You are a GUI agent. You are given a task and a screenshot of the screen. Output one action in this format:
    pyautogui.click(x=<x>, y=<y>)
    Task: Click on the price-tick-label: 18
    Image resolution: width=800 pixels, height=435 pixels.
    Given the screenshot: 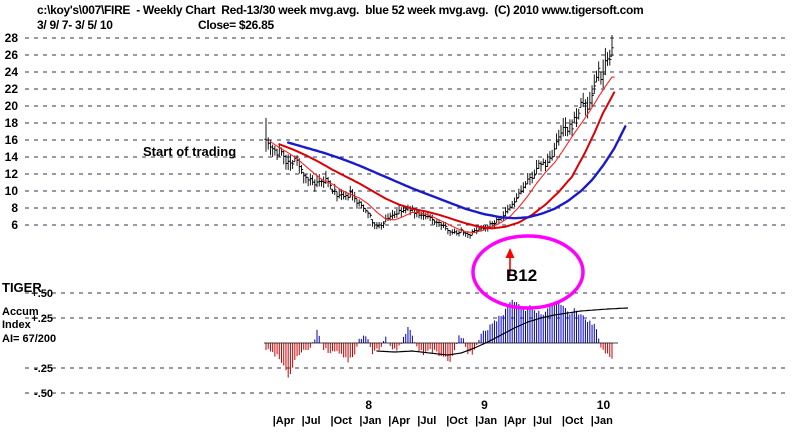 What is the action you would take?
    pyautogui.click(x=12, y=123)
    